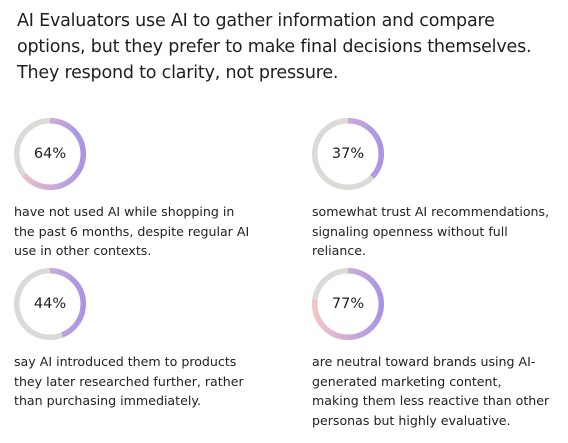 This screenshot has height=443, width=568. What do you see at coordinates (424, 361) in the screenshot?
I see `stat-4-line-1: are neutral toward brands using AI-` at bounding box center [424, 361].